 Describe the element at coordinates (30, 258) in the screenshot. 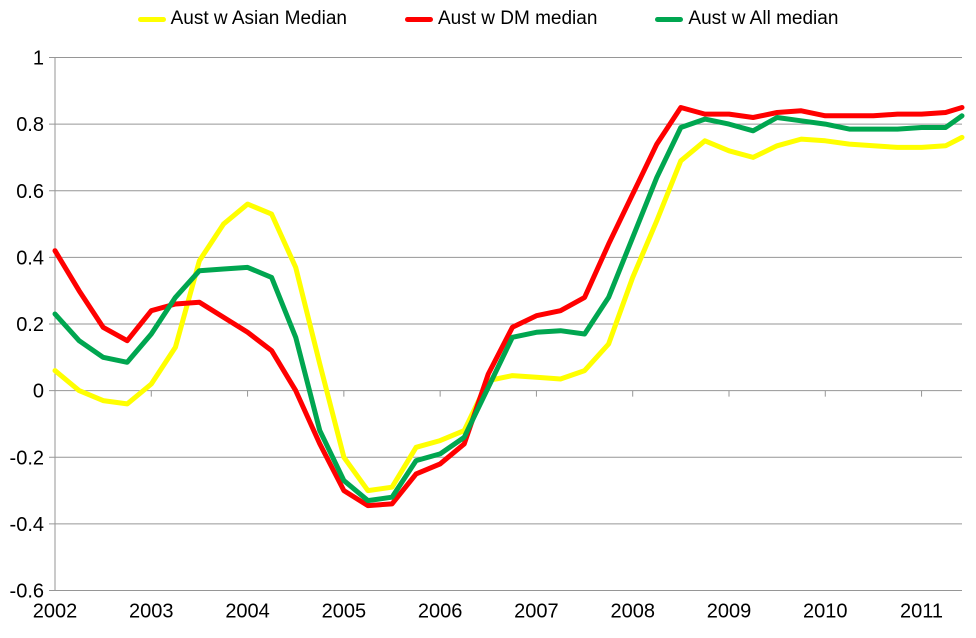

I see `y-axis-label: 0.4` at that location.